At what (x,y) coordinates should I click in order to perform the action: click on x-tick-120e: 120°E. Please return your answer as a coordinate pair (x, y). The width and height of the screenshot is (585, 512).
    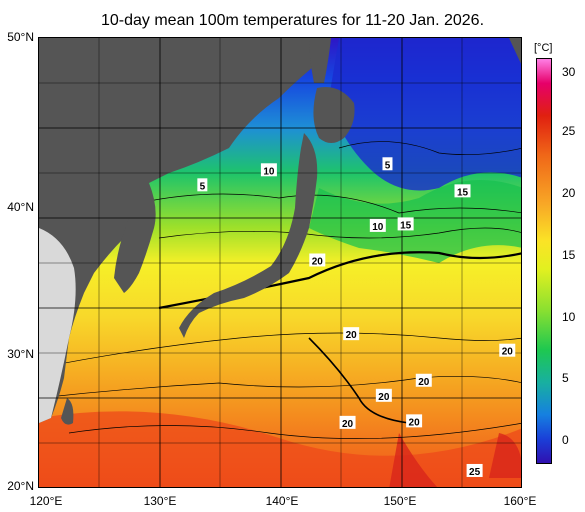
    Looking at the image, I should click on (46, 501).